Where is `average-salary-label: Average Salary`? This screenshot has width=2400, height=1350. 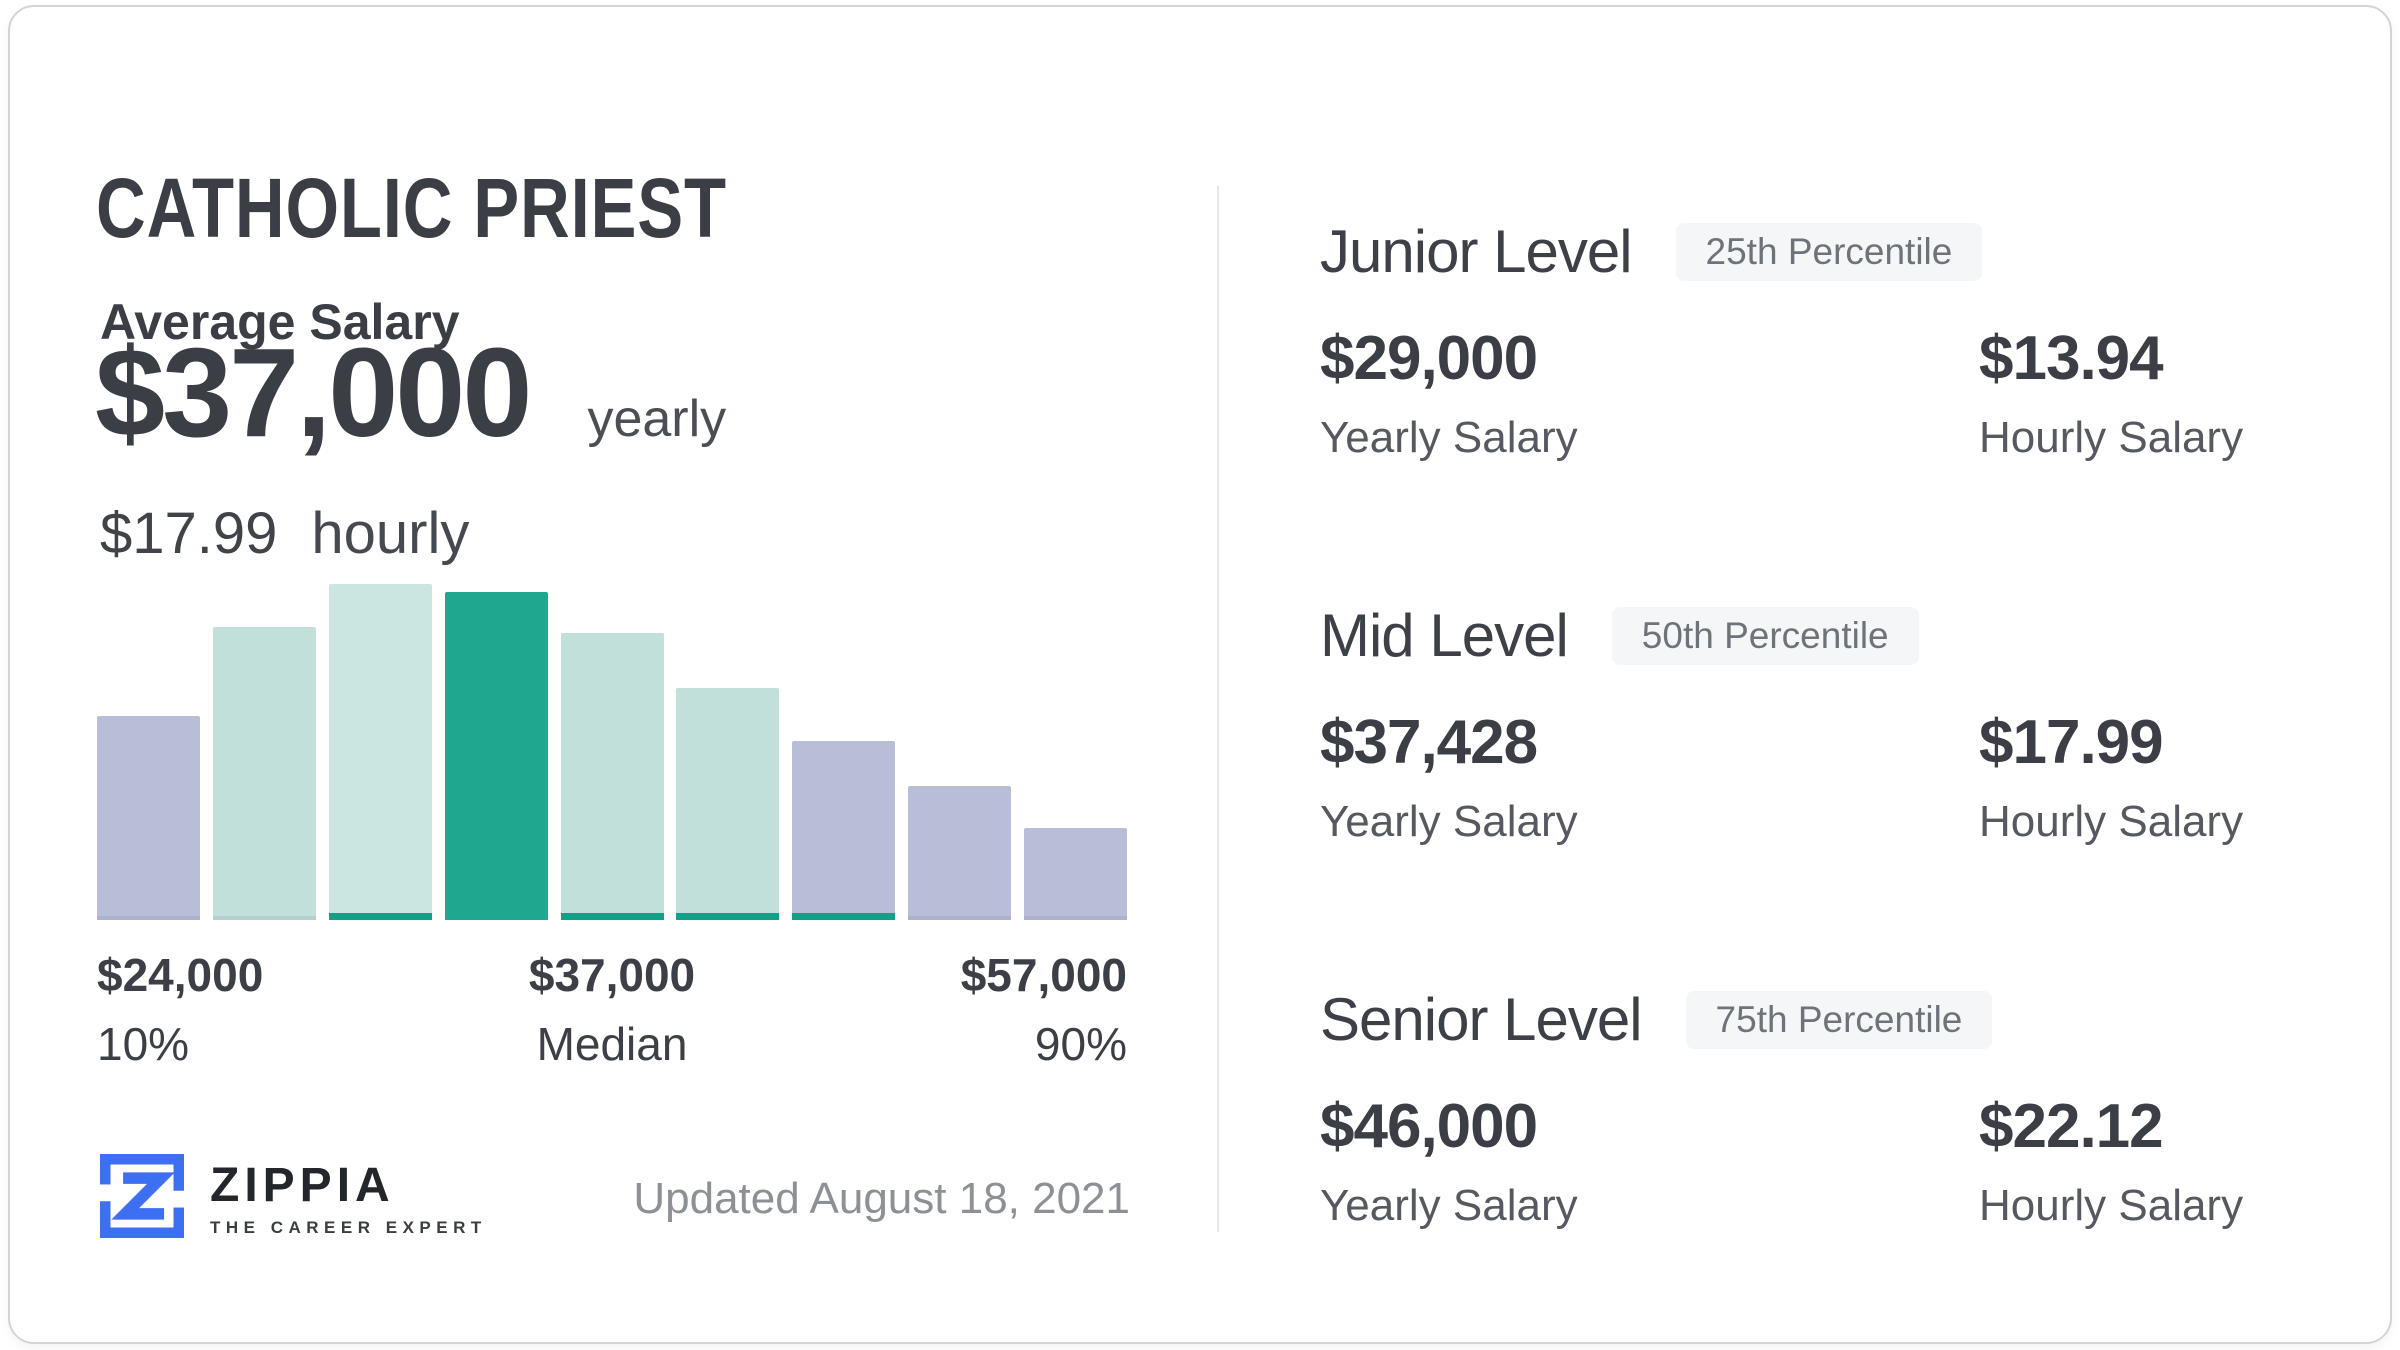
average-salary-label: Average Salary is located at coordinates (280, 322).